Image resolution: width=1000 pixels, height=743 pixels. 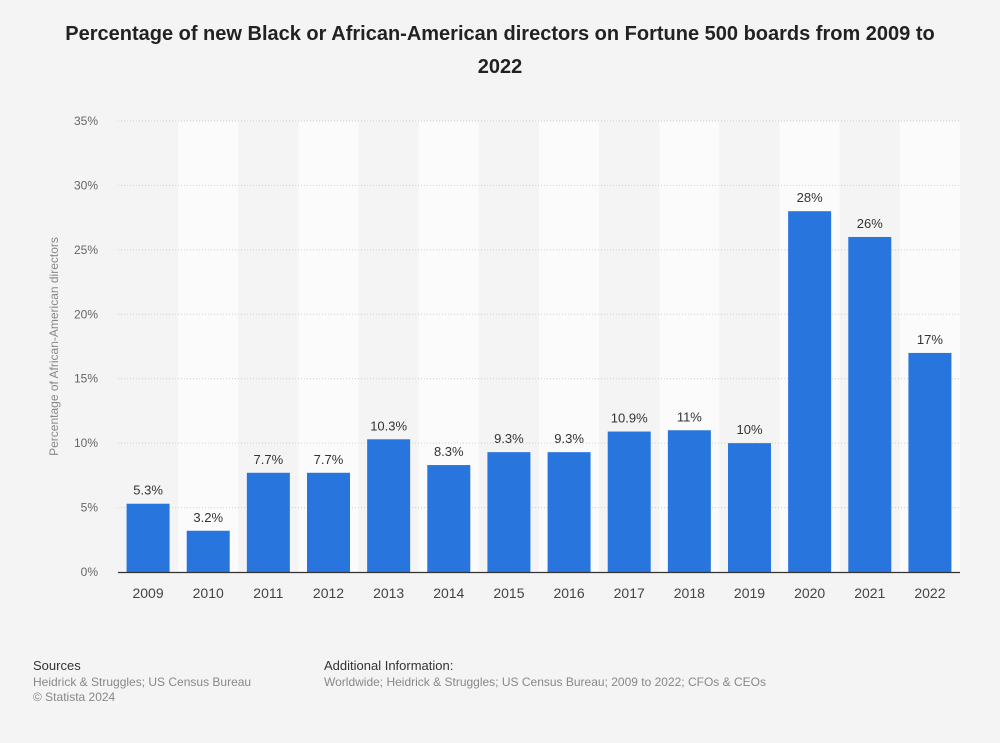 I want to click on x-tick-label: 2009, so click(x=147, y=593).